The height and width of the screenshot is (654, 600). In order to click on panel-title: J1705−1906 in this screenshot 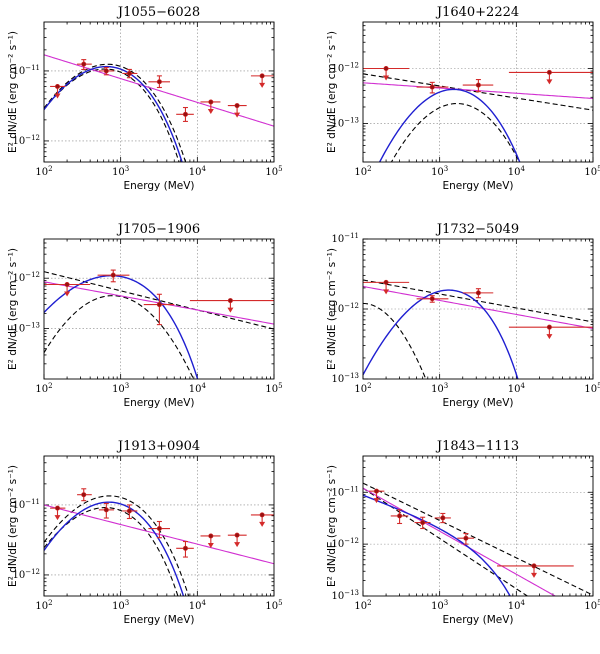, I will do `click(158, 229)`.